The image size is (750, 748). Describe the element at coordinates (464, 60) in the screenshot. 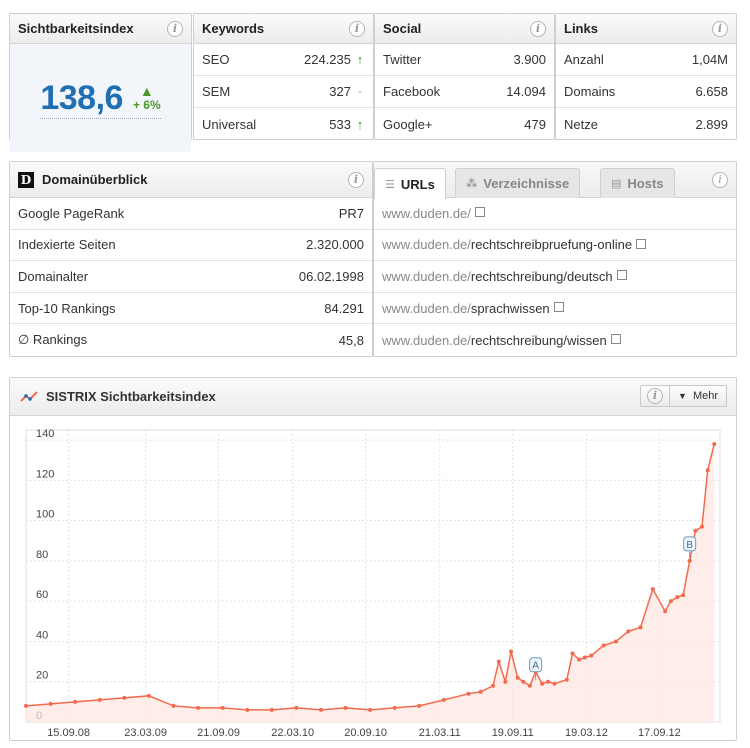

I see `metric-row: Twitter 3.900` at that location.